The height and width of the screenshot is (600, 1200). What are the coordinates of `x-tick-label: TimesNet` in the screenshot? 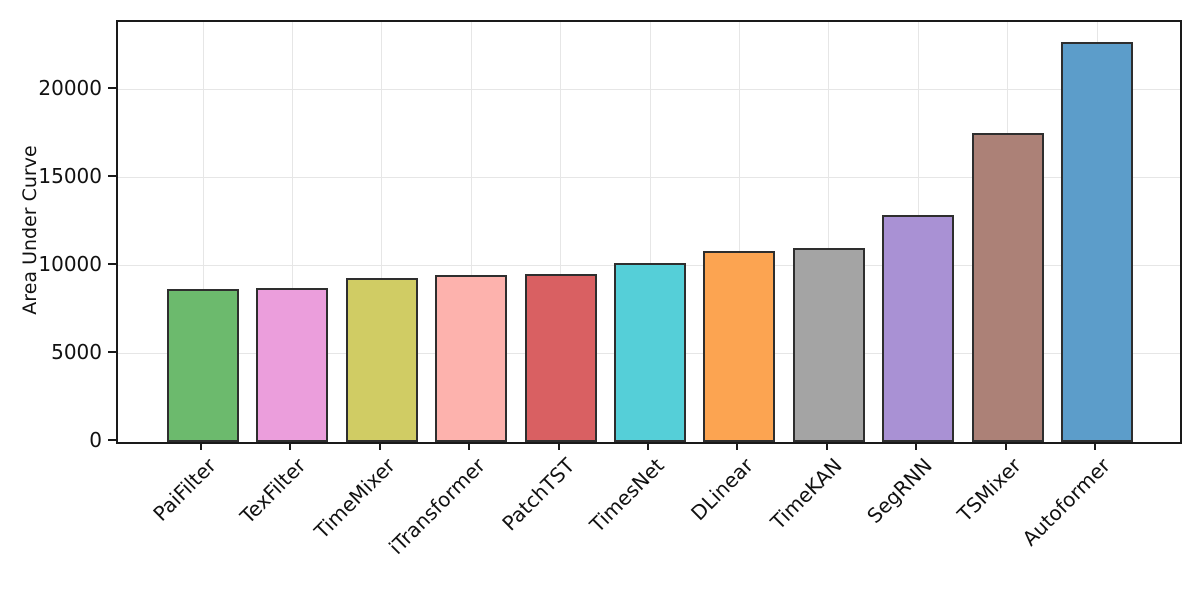 It's located at (626, 495).